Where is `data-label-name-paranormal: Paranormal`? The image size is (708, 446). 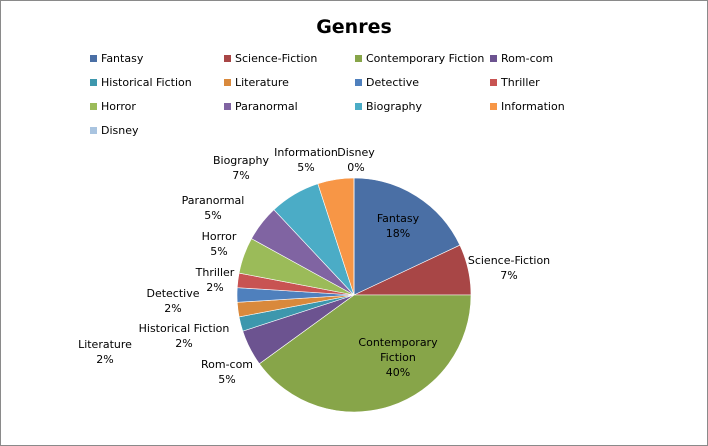 data-label-name-paranormal: Paranormal is located at coordinates (213, 200).